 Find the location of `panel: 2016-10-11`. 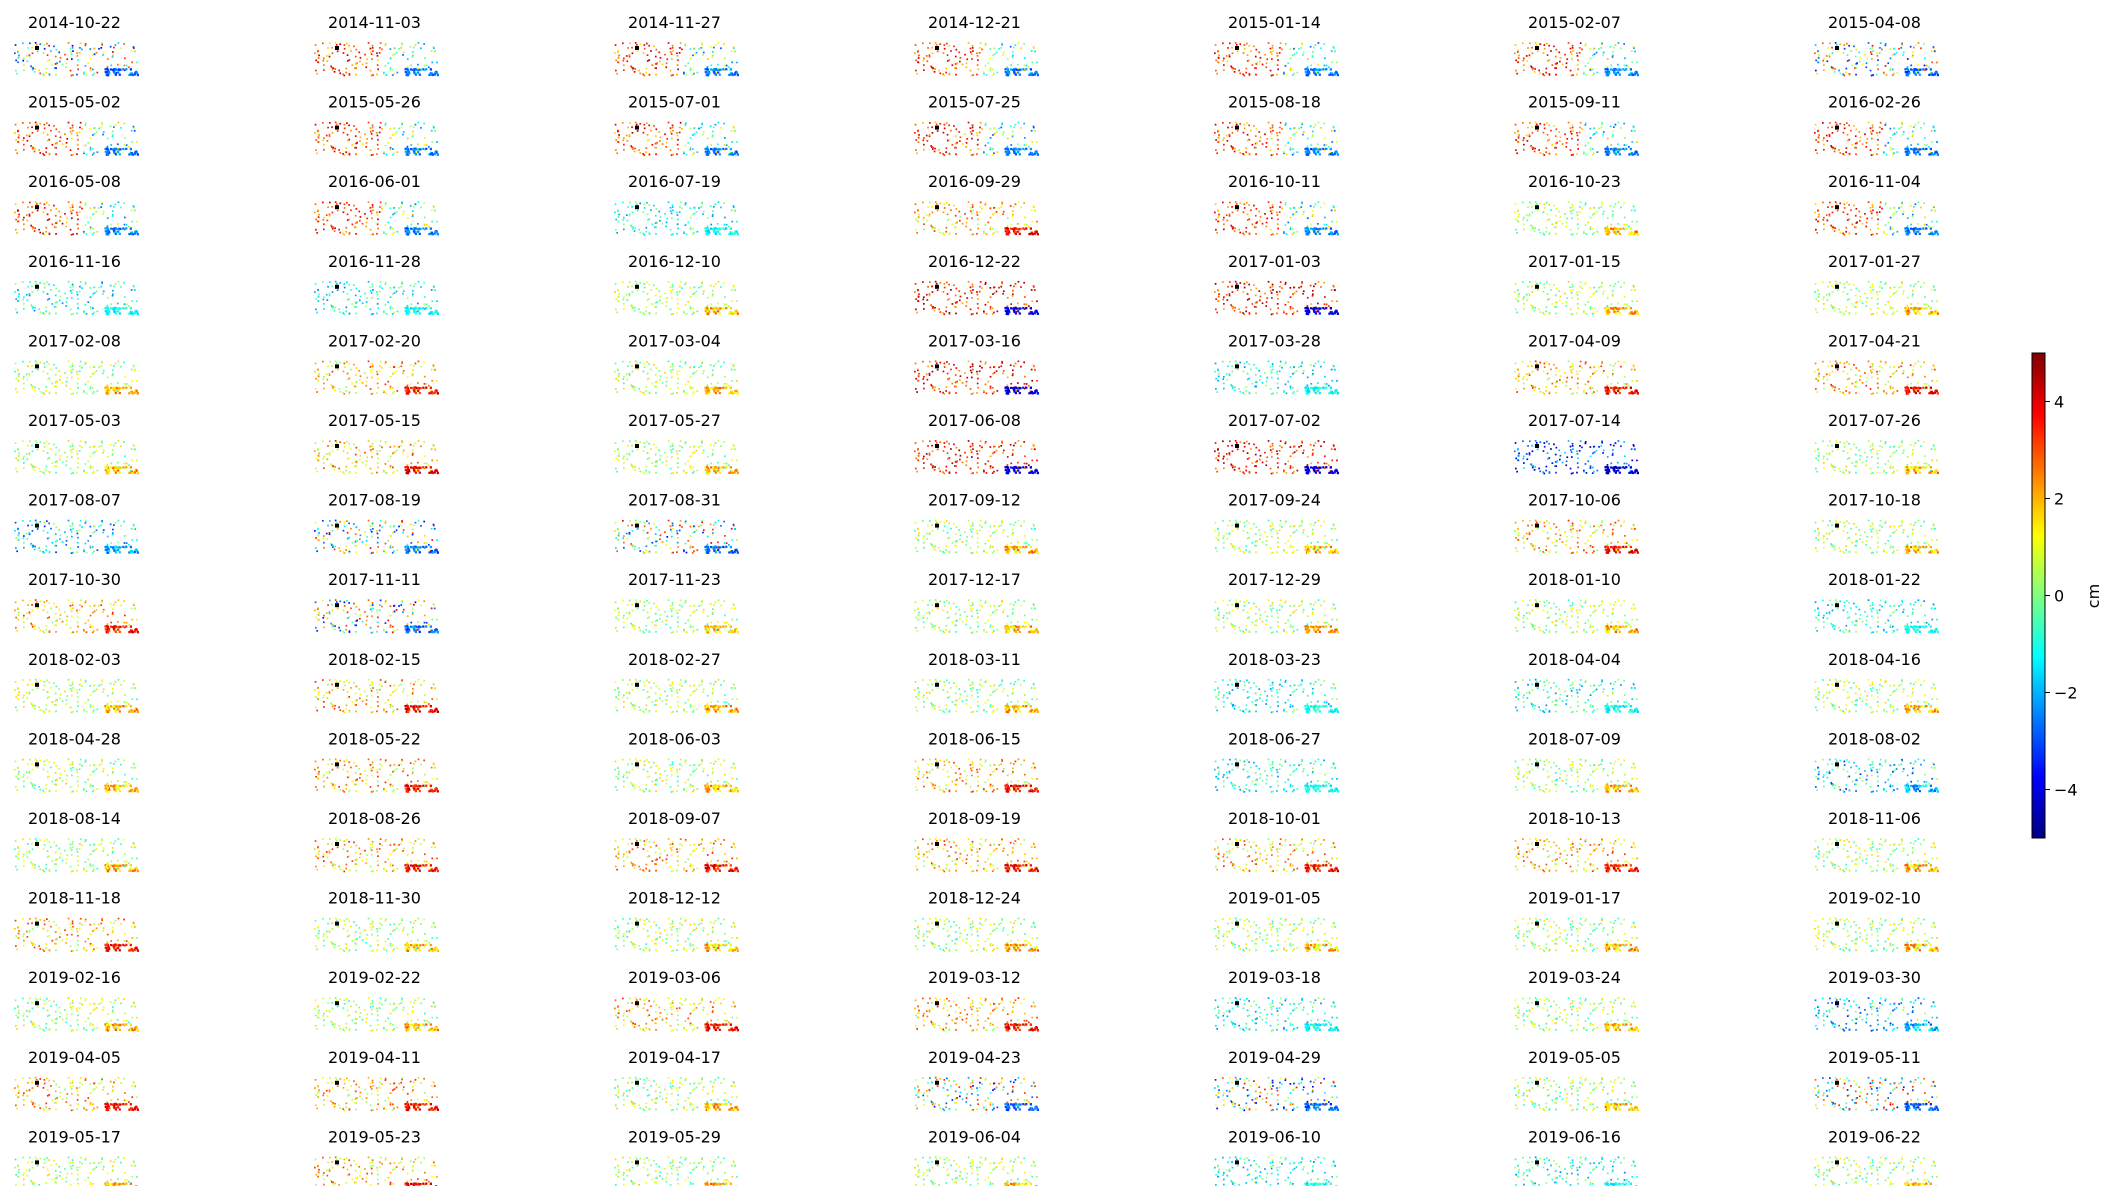

panel: 2016-10-11 is located at coordinates (1276, 204).